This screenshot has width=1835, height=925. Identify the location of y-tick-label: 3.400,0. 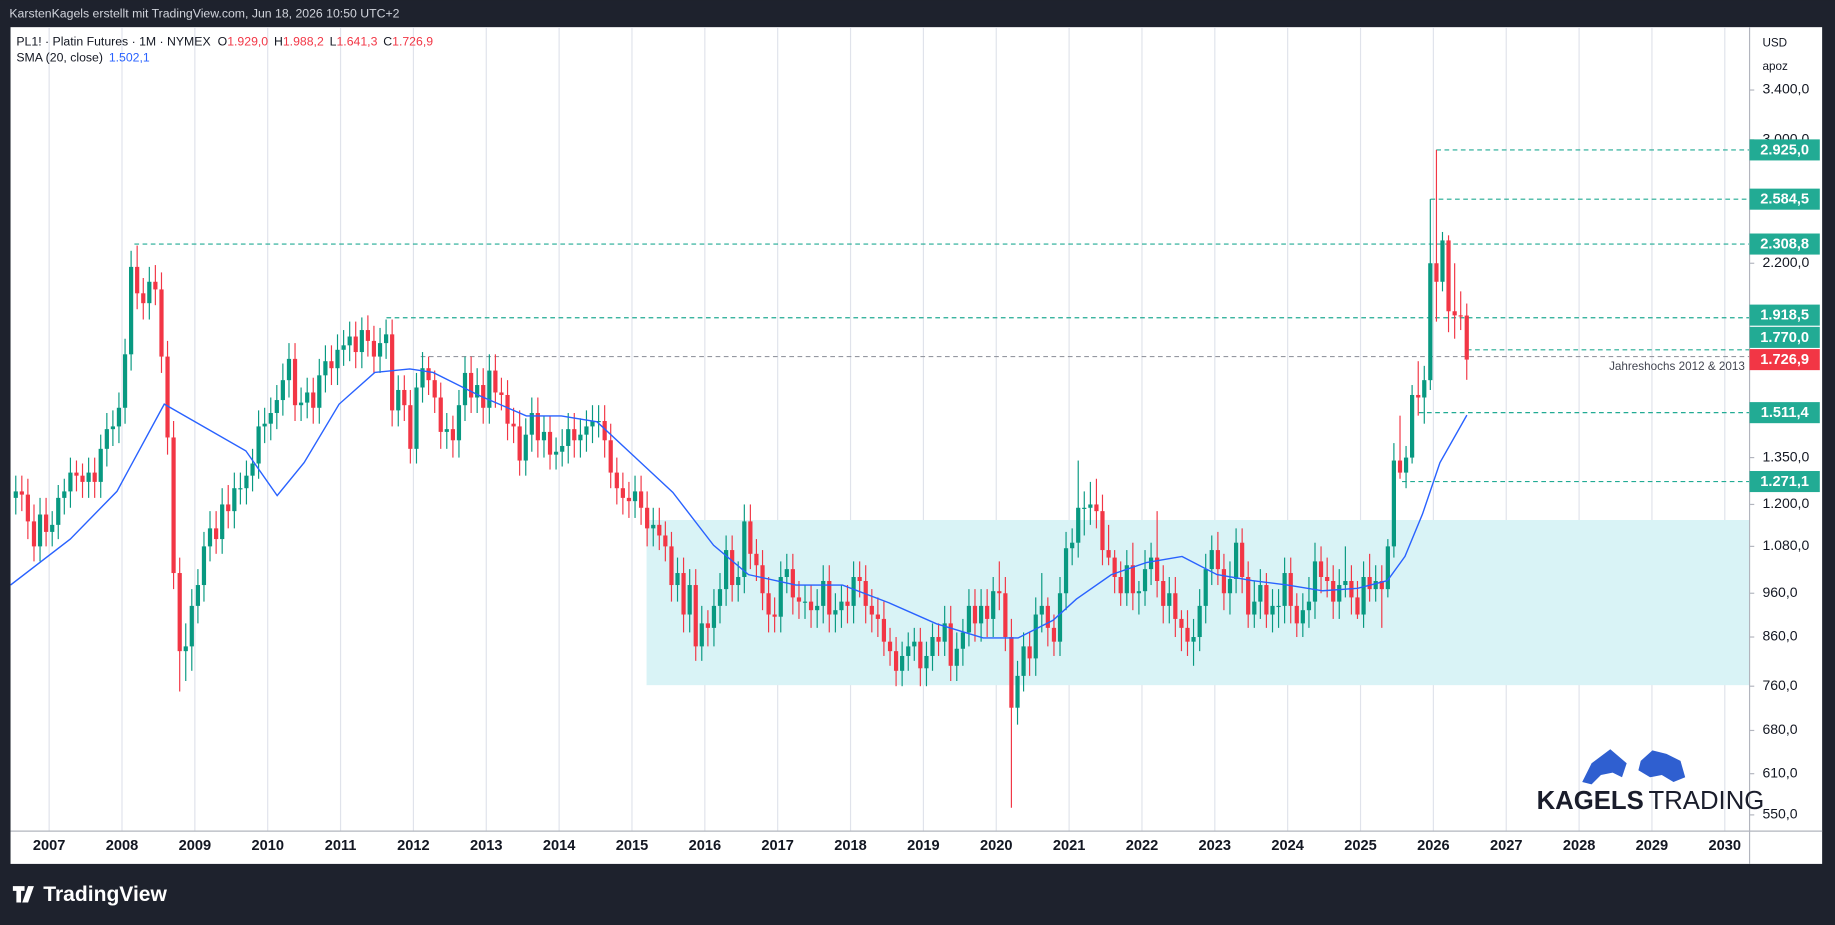
(1785, 89).